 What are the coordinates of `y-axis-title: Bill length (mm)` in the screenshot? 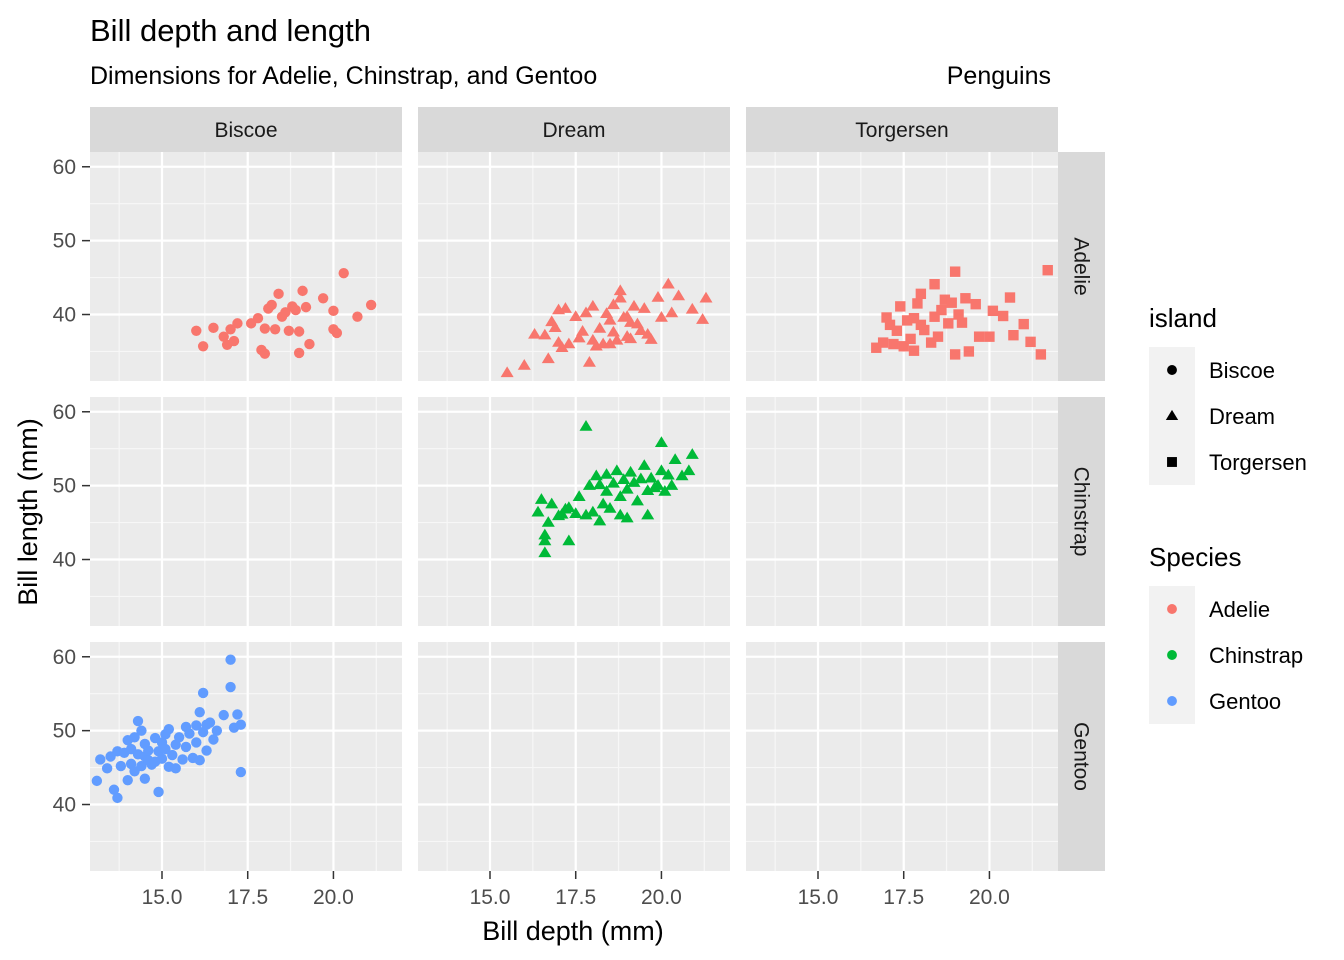 It's located at (28, 512).